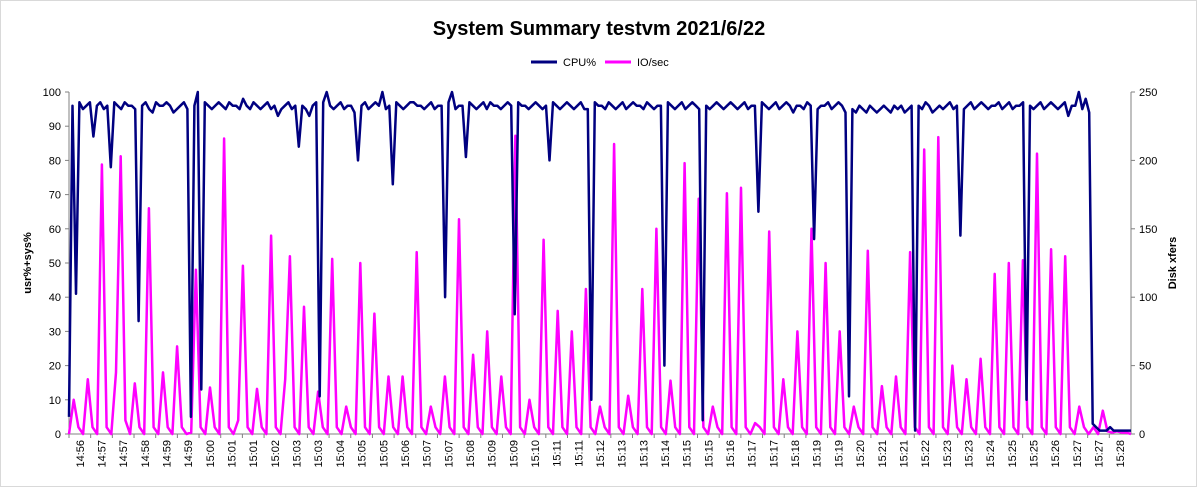  Describe the element at coordinates (796, 454) in the screenshot. I see `x-tick-label: 15:18` at that location.